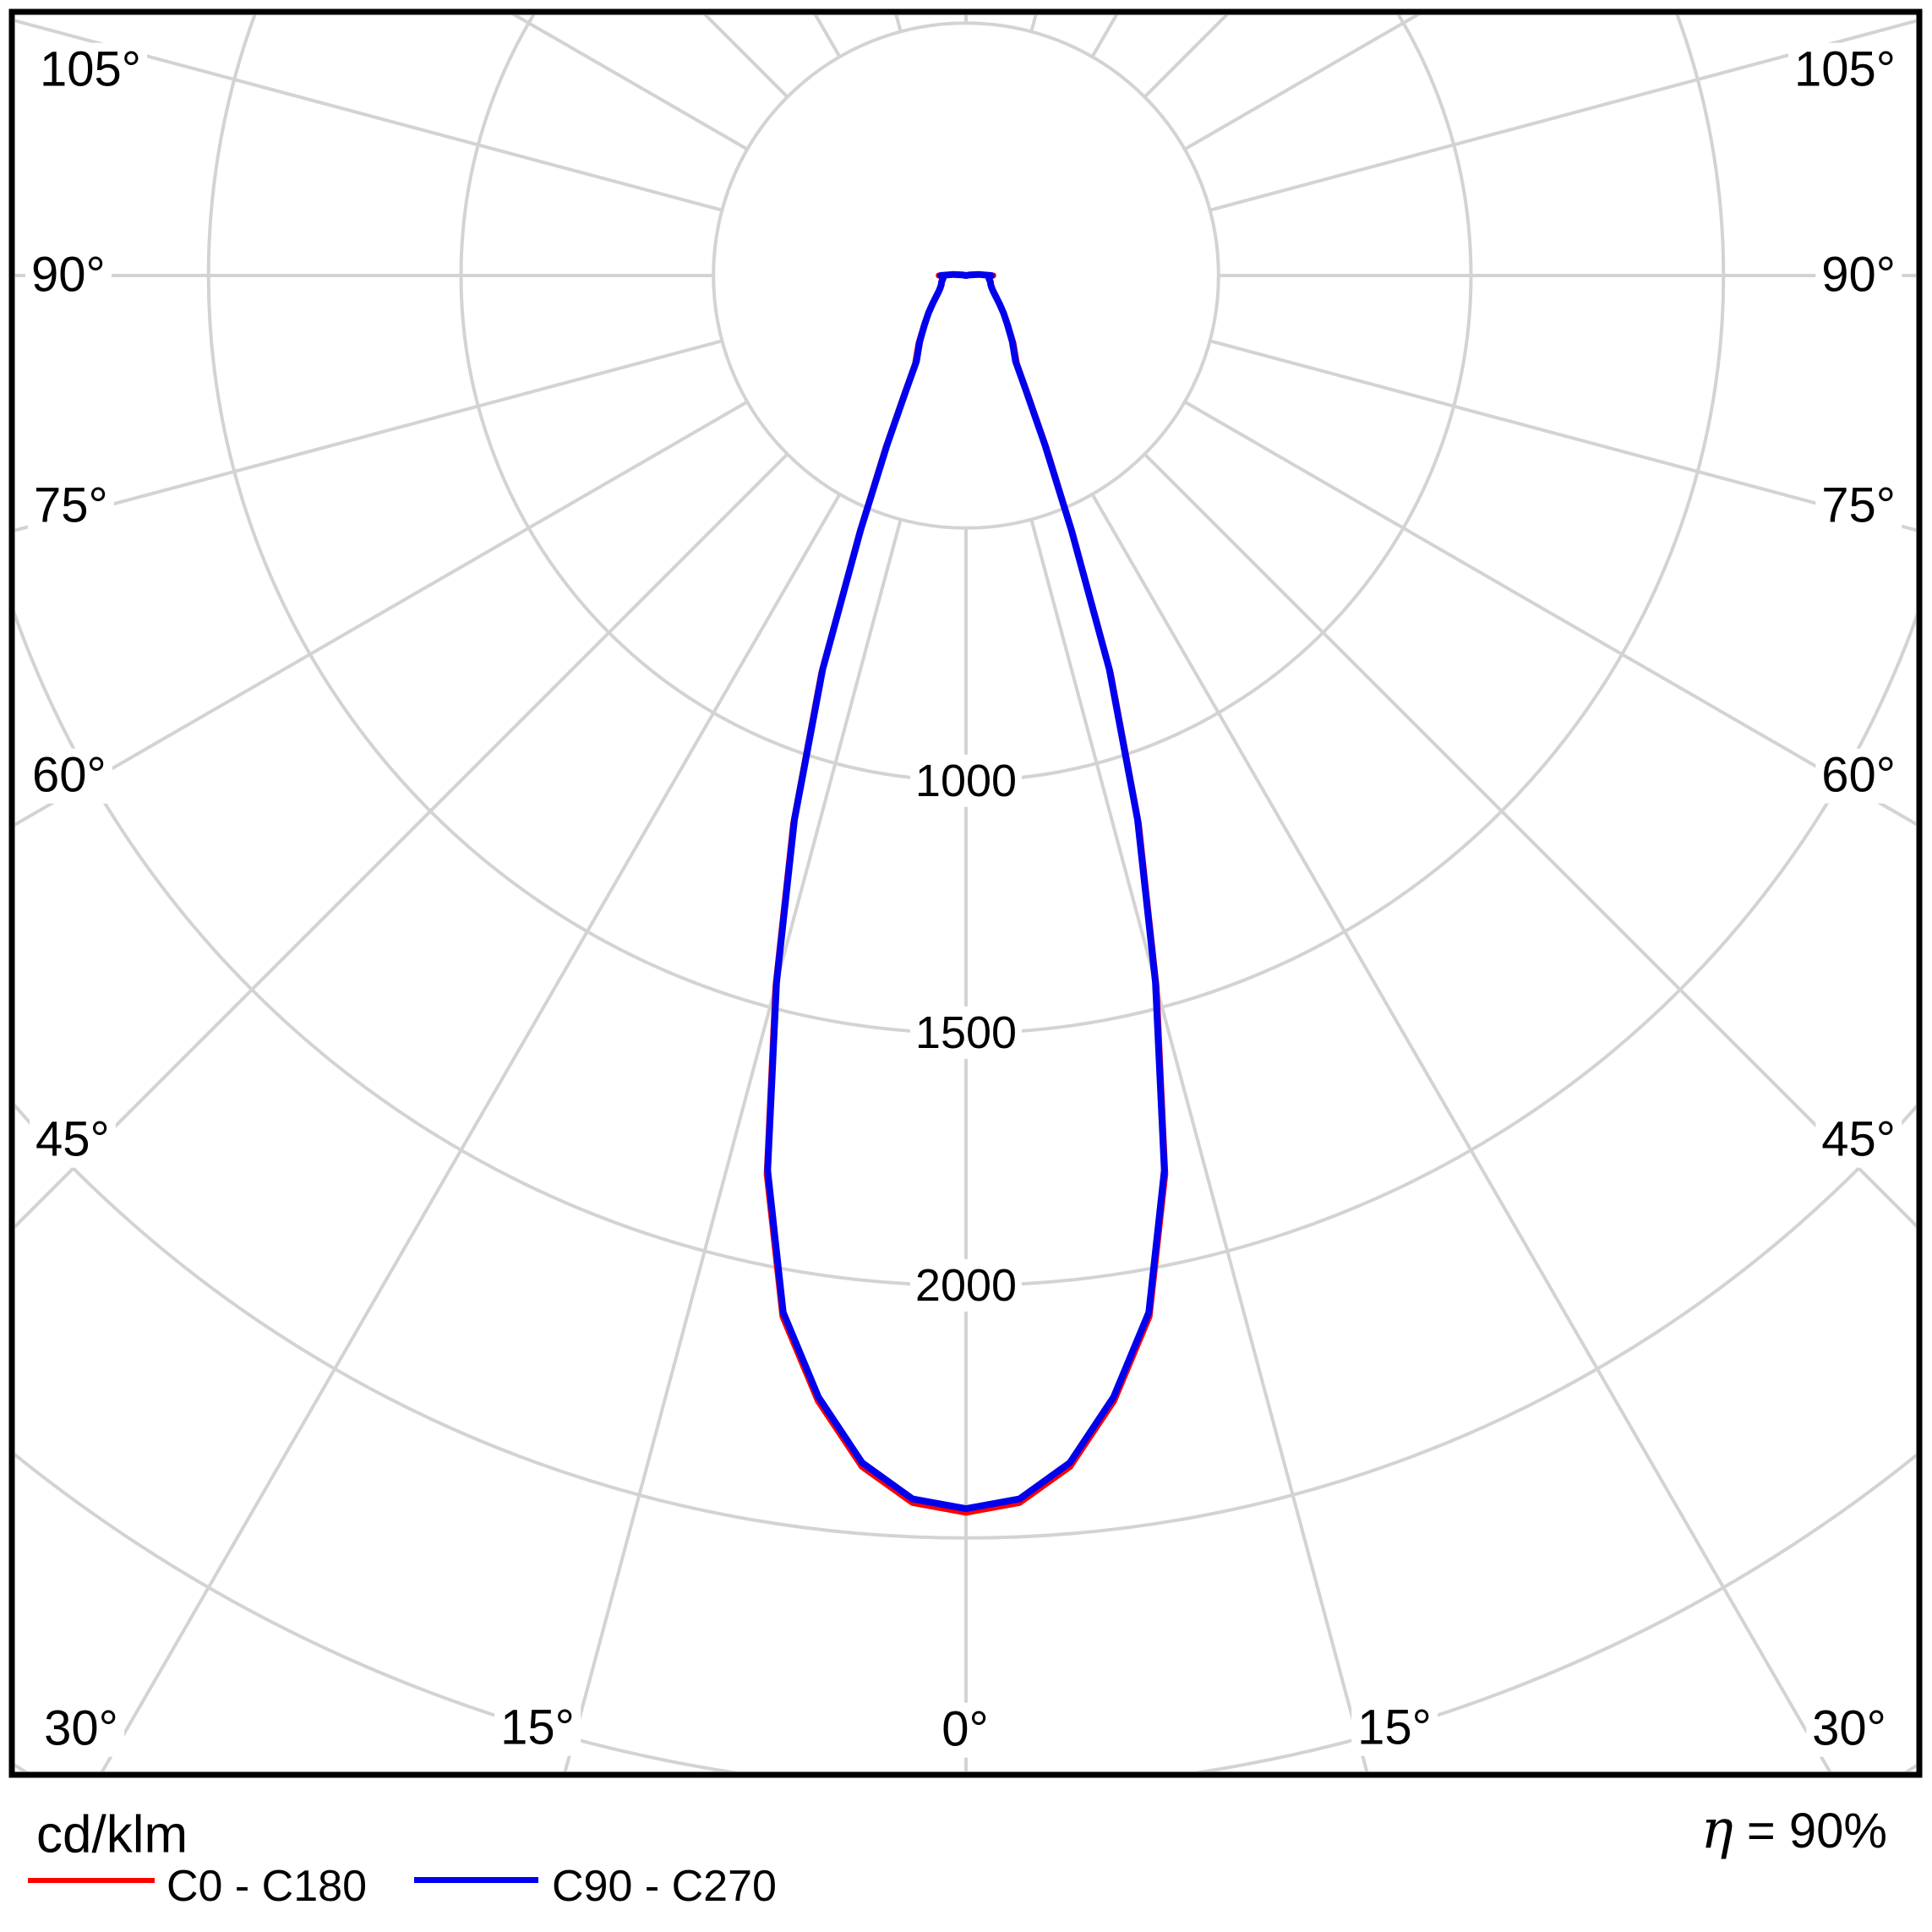 This screenshot has width=1932, height=1932. I want to click on gamma-label-bottom-0: 0°, so click(965, 1730).